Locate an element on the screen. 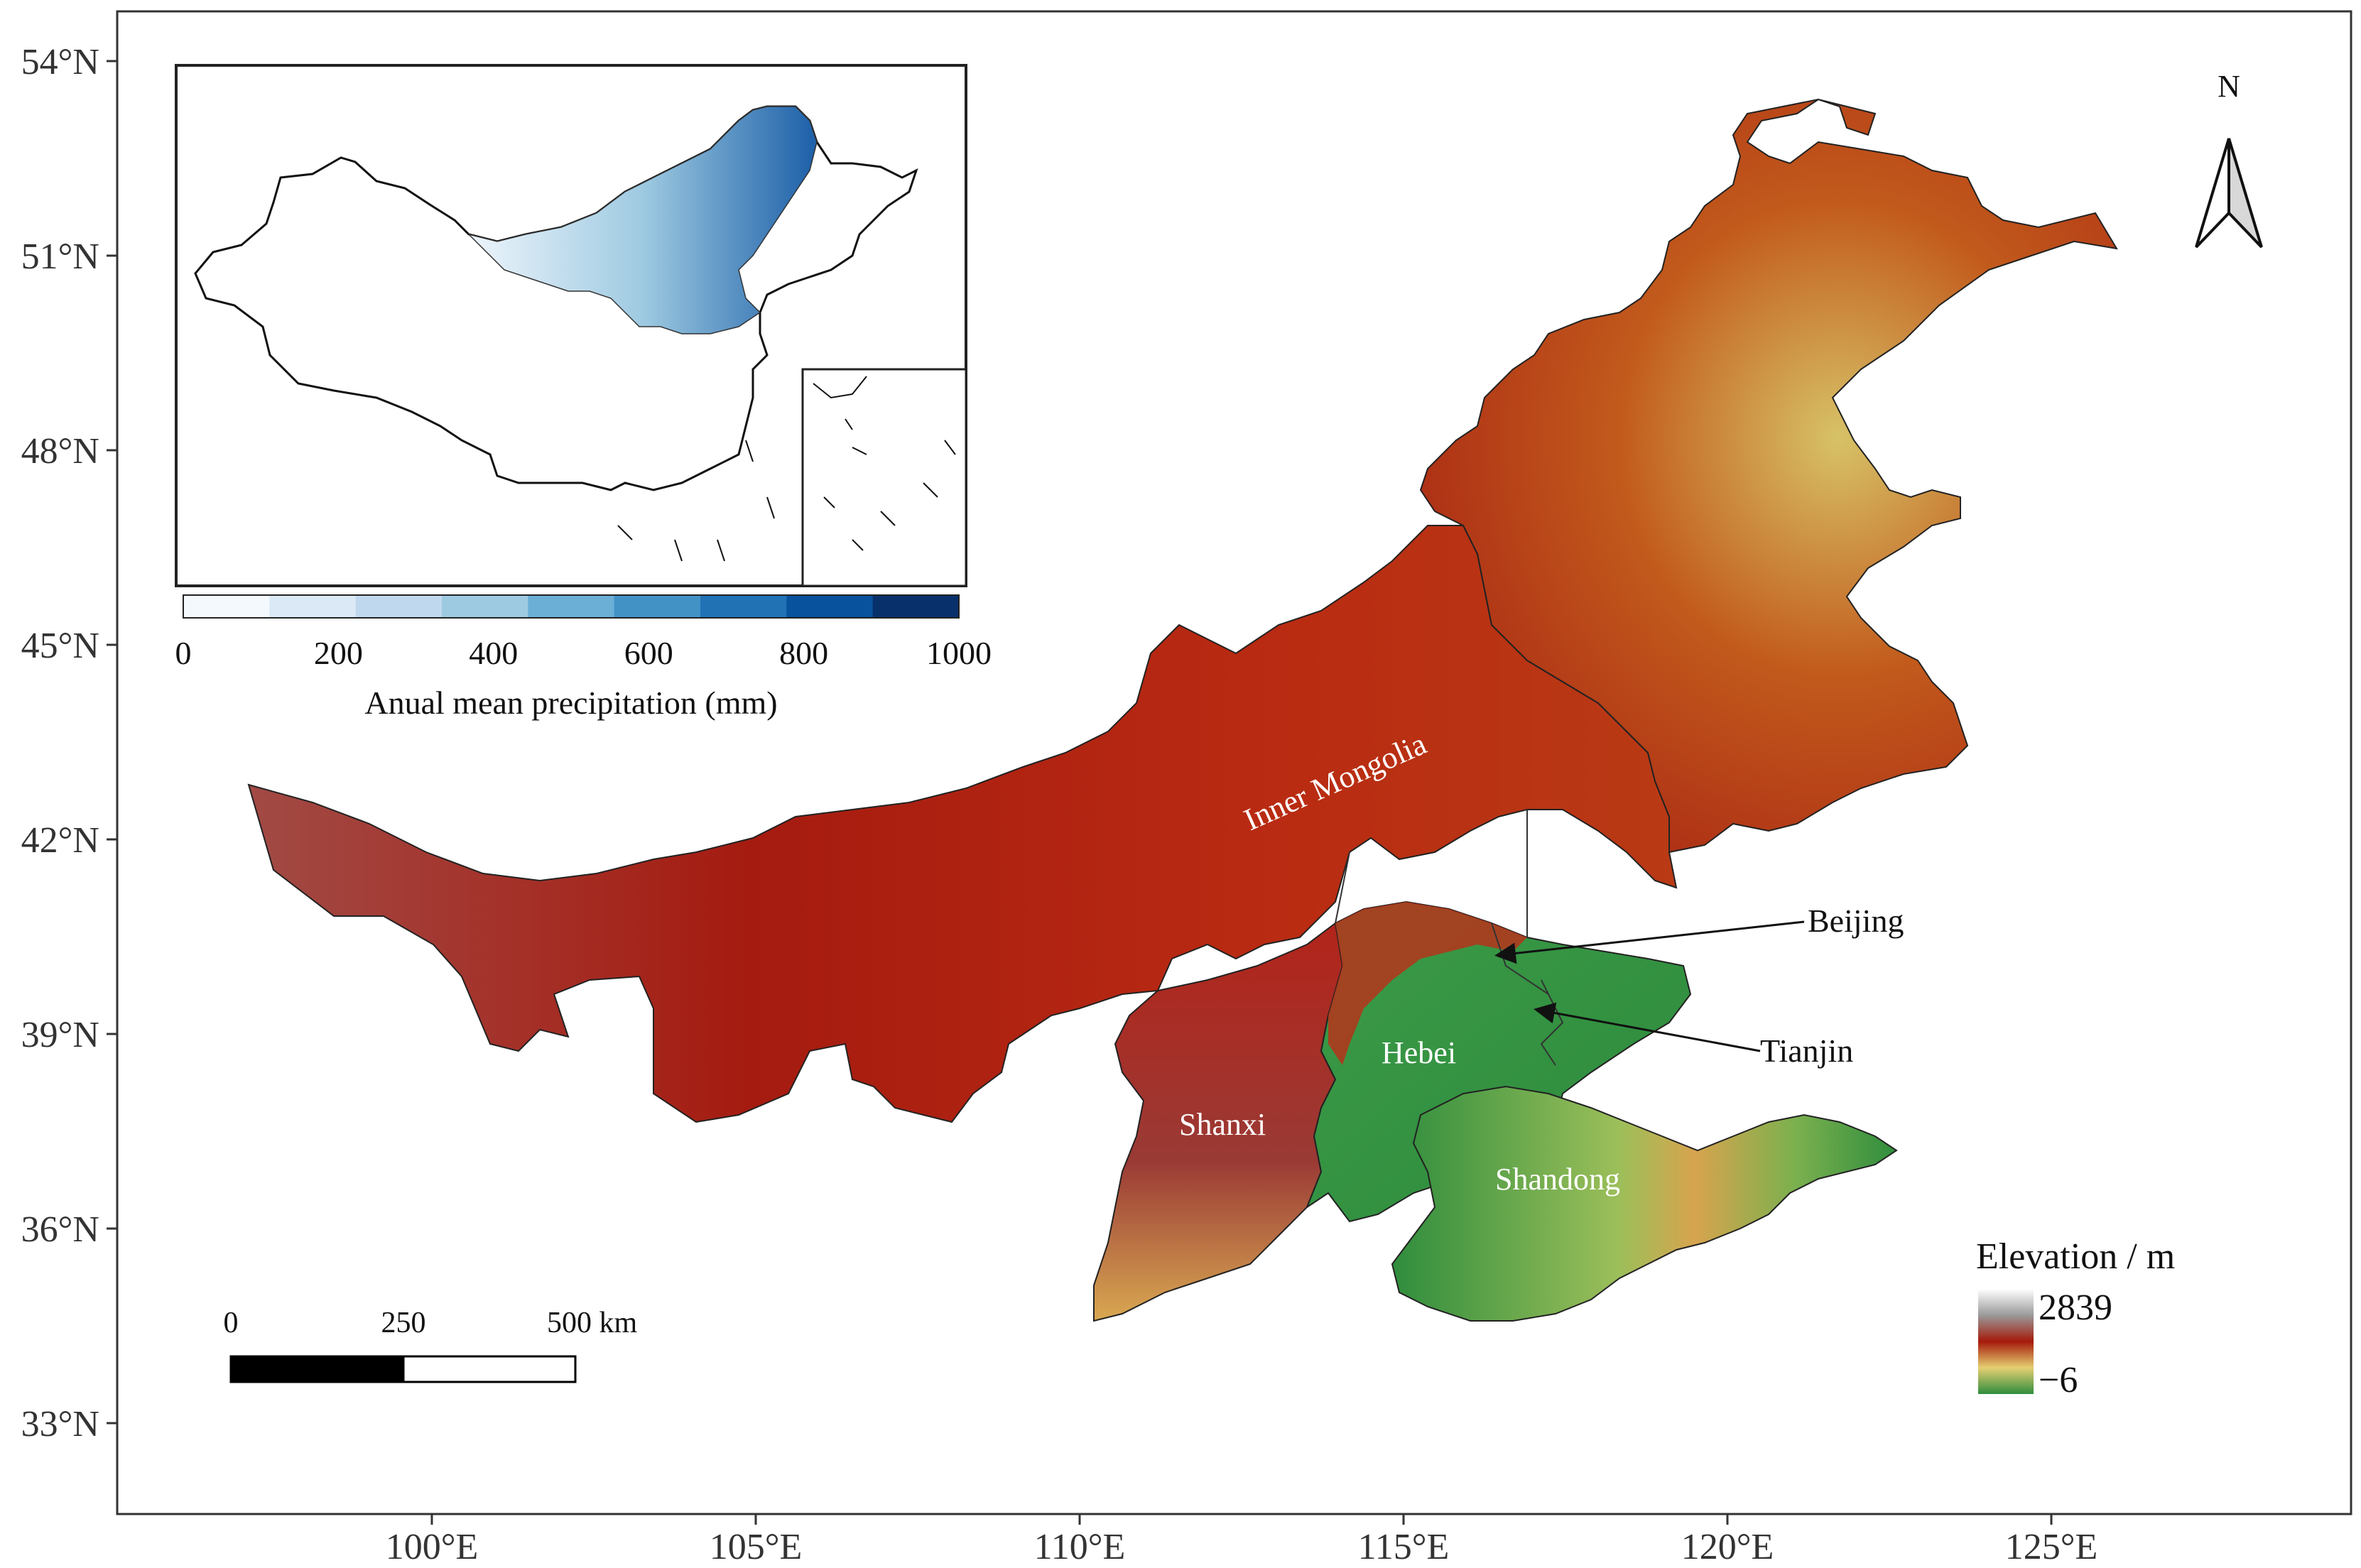 Image resolution: width=2361 pixels, height=1568 pixels. latitude-tick-label: 39°N is located at coordinates (60, 1035).